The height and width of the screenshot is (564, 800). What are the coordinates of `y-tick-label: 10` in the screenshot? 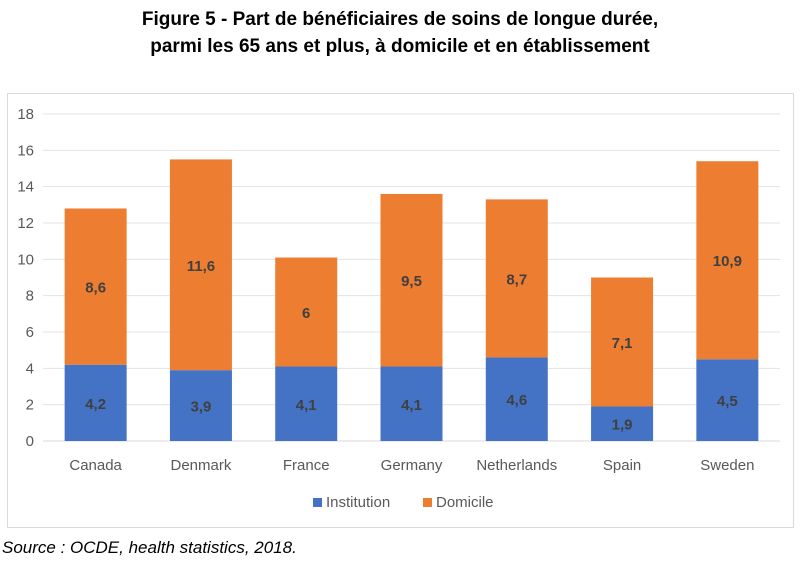 It's located at (25, 259).